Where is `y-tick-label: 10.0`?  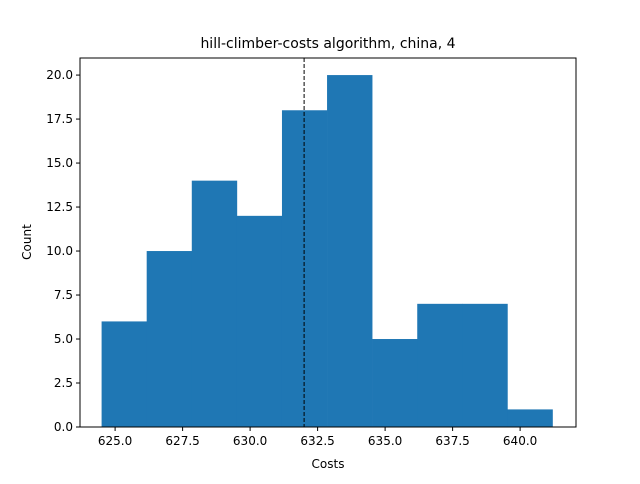 y-tick-label: 10.0 is located at coordinates (59, 251).